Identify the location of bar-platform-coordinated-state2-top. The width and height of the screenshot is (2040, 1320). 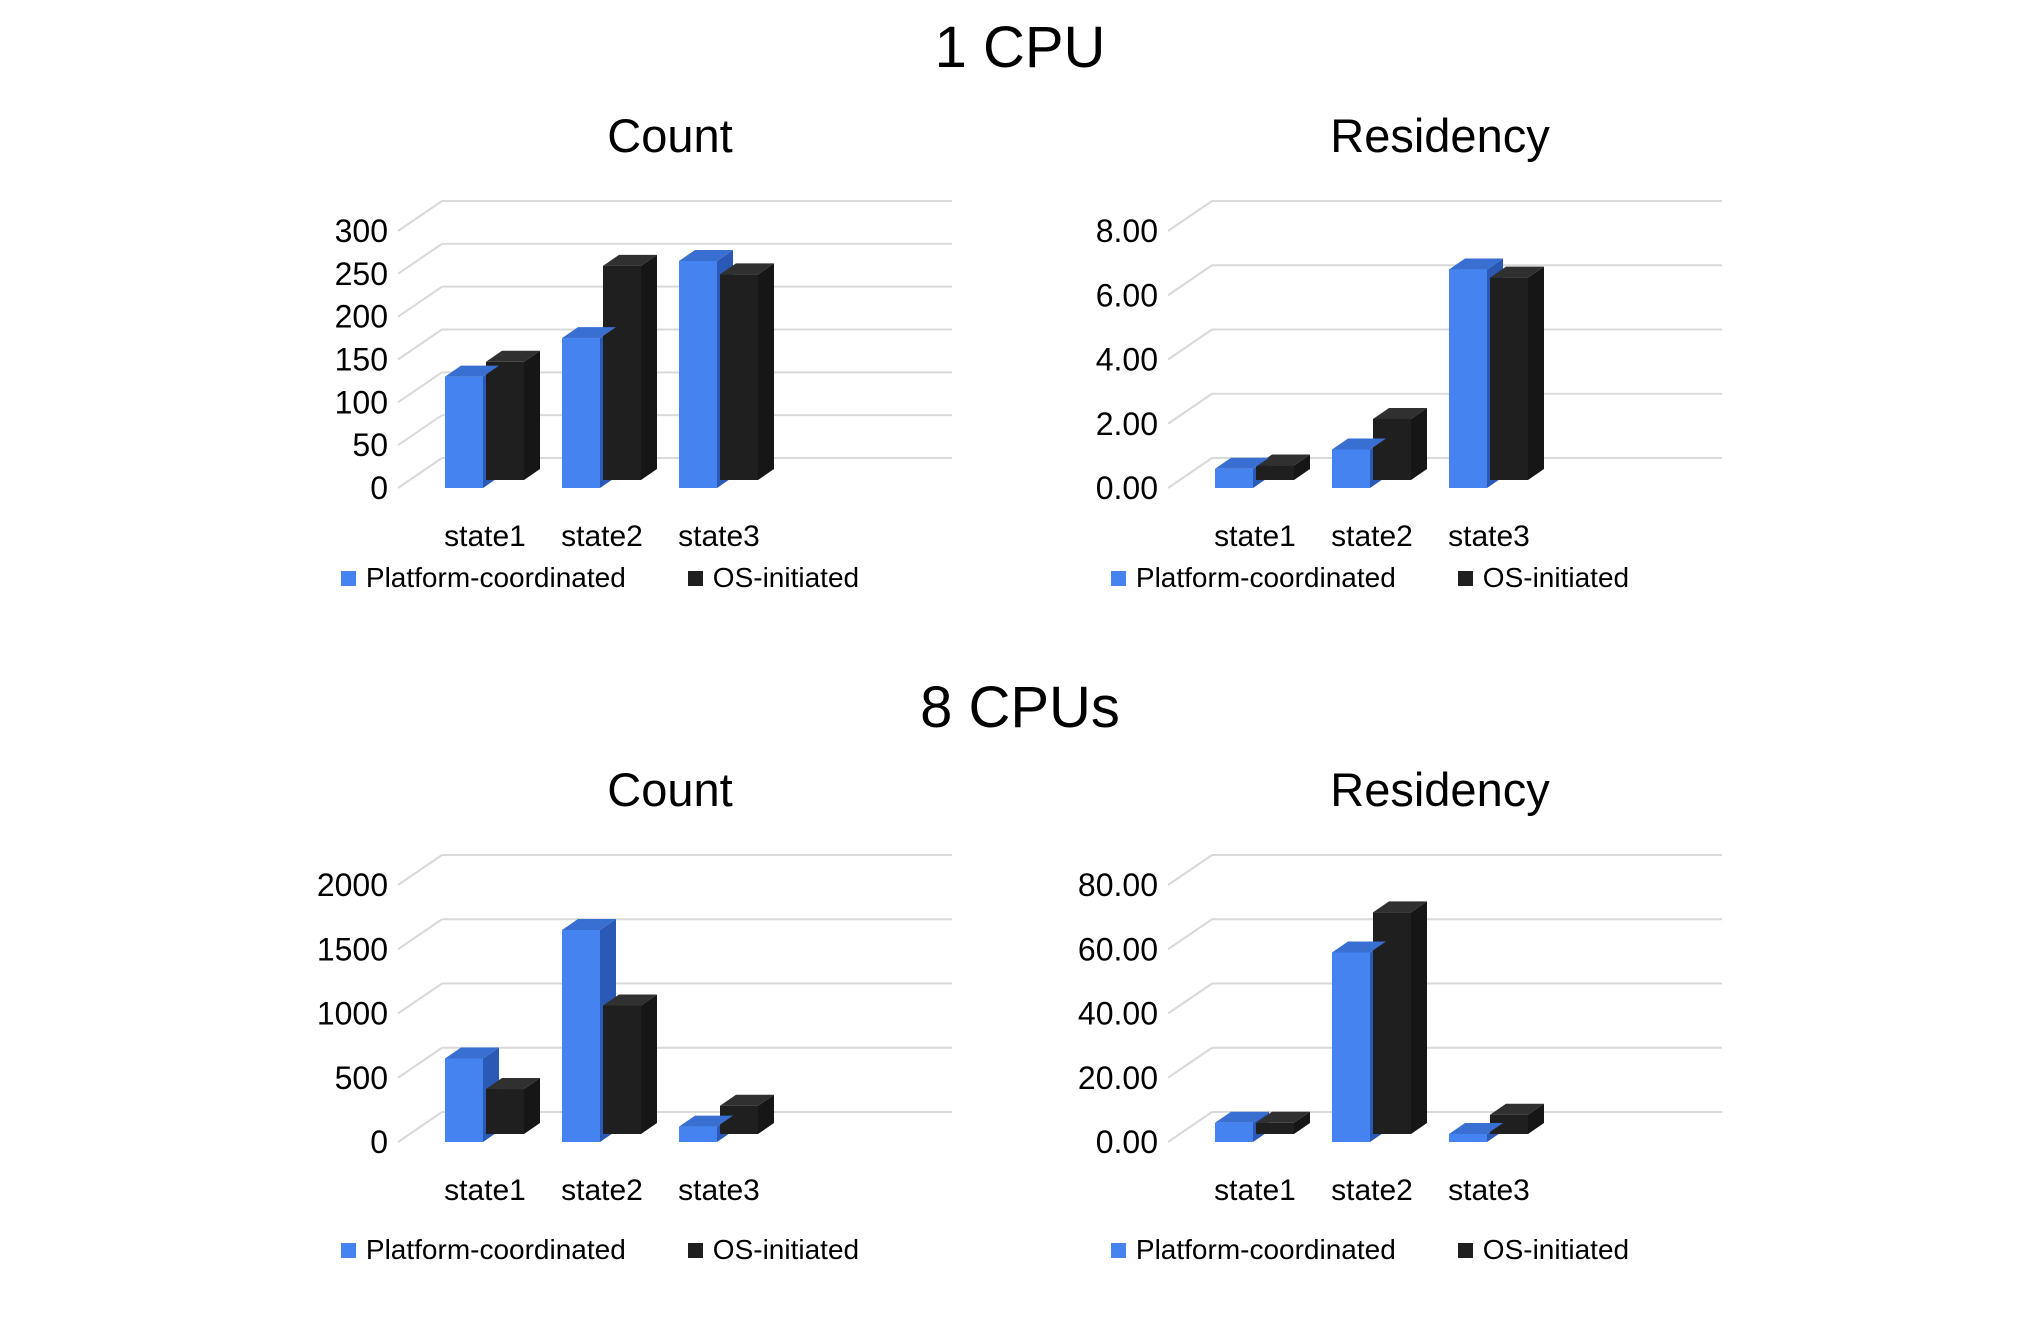
(589, 333).